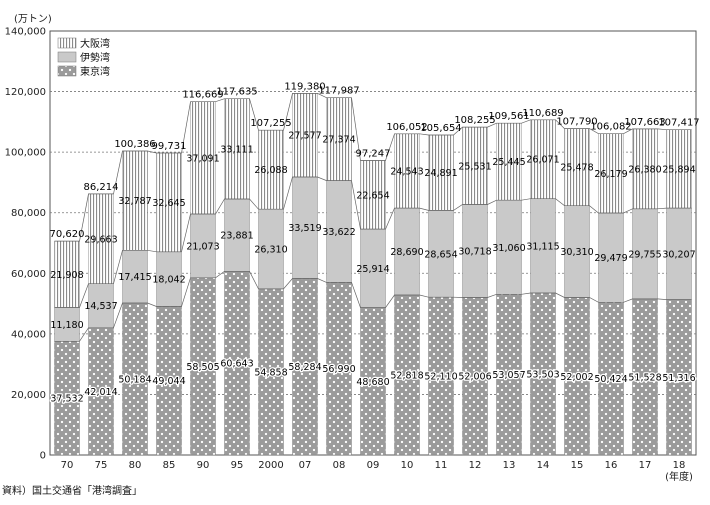 This screenshot has width=710, height=505. I want to click on segment-value-label: 25,445, so click(508, 162).